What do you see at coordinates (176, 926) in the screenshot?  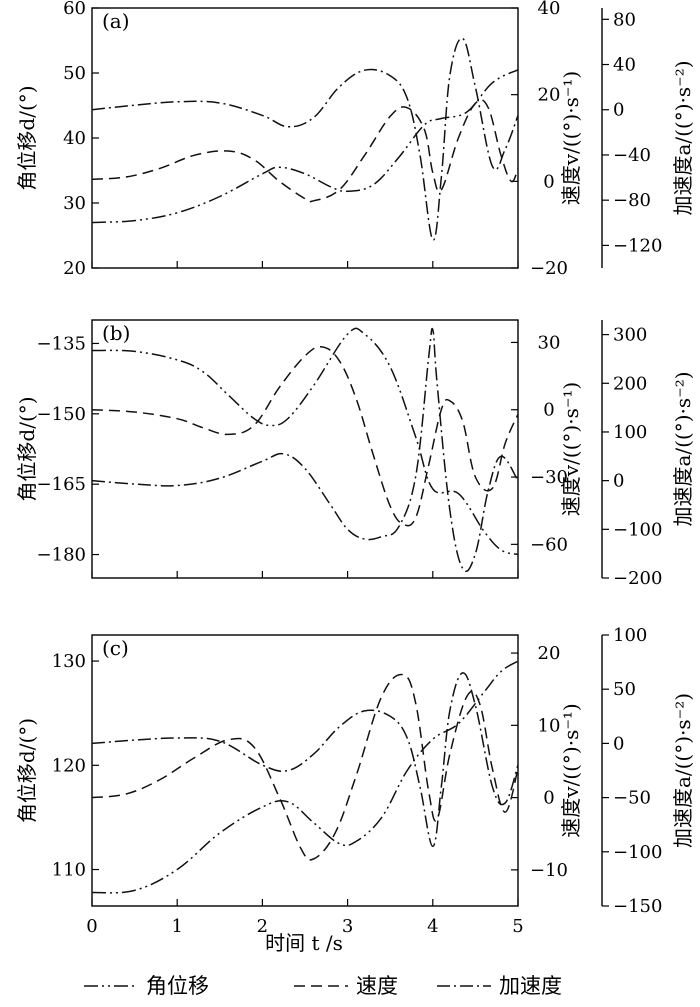 I see `x-tick-label: 1` at bounding box center [176, 926].